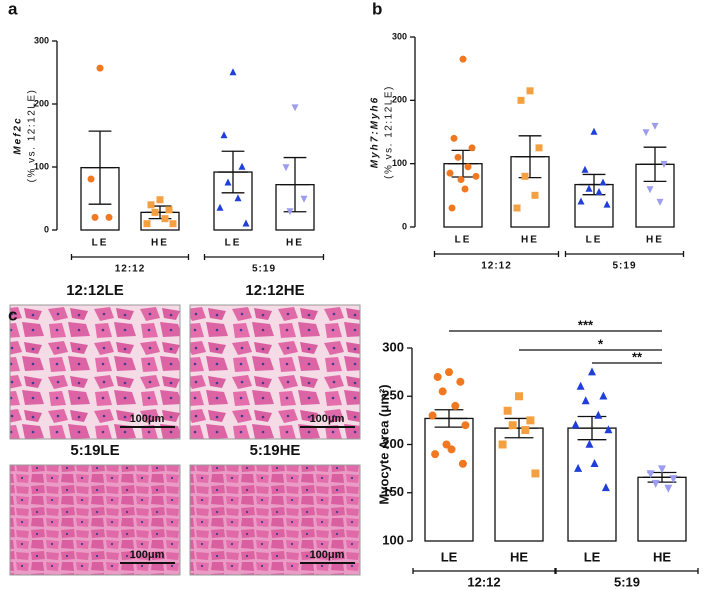 The width and height of the screenshot is (706, 590). What do you see at coordinates (375, 132) in the screenshot?
I see `y-axis-label: Myh7:Myh6` at bounding box center [375, 132].